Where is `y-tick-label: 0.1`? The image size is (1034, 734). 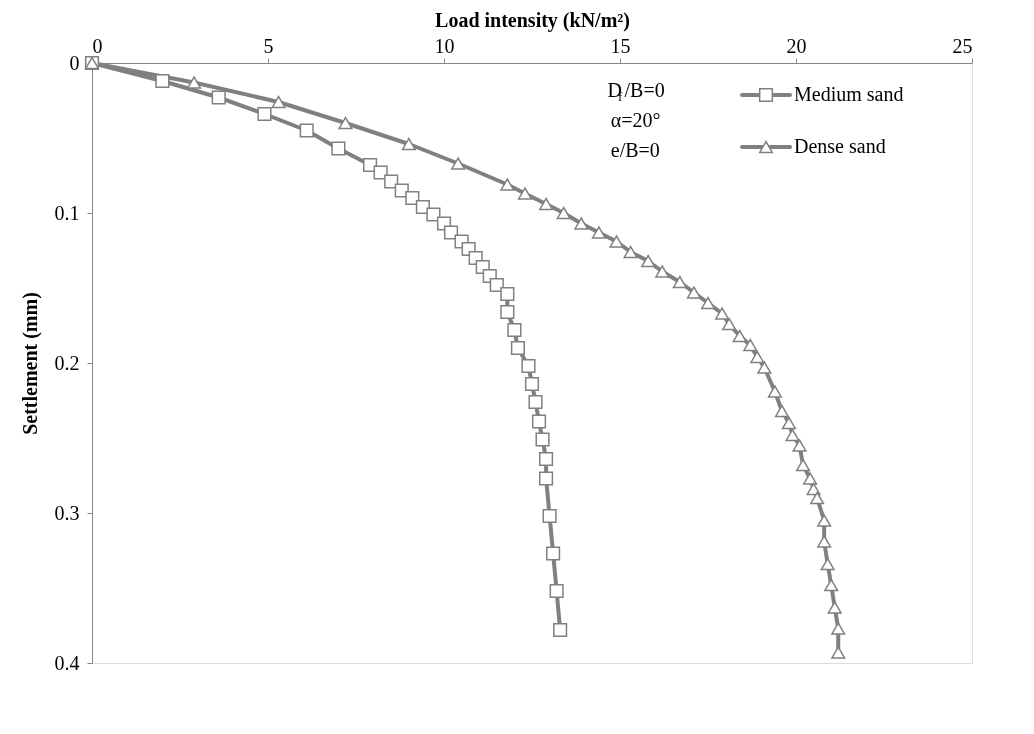
y-tick-label: 0.1 is located at coordinates (67, 212).